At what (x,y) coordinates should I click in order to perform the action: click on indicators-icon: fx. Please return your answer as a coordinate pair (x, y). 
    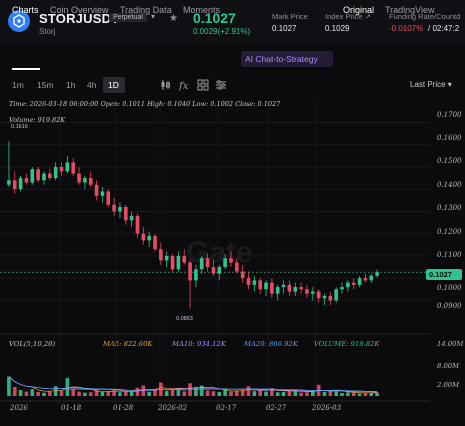
    Looking at the image, I should click on (184, 85).